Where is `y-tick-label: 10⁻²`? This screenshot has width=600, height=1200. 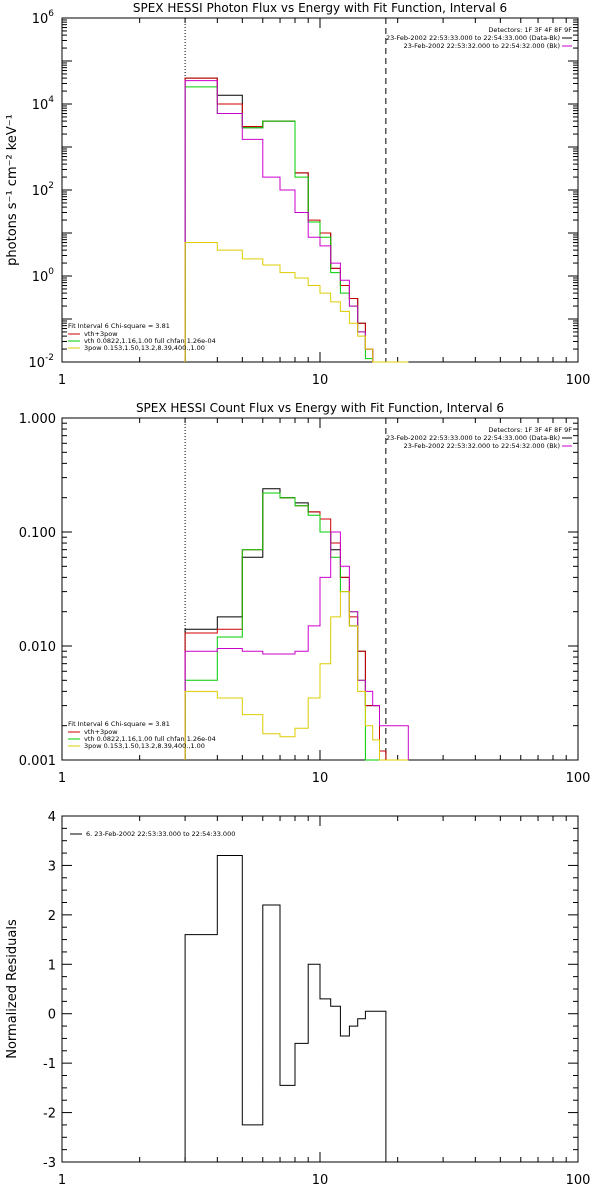 y-tick-label: 10⁻² is located at coordinates (41, 362).